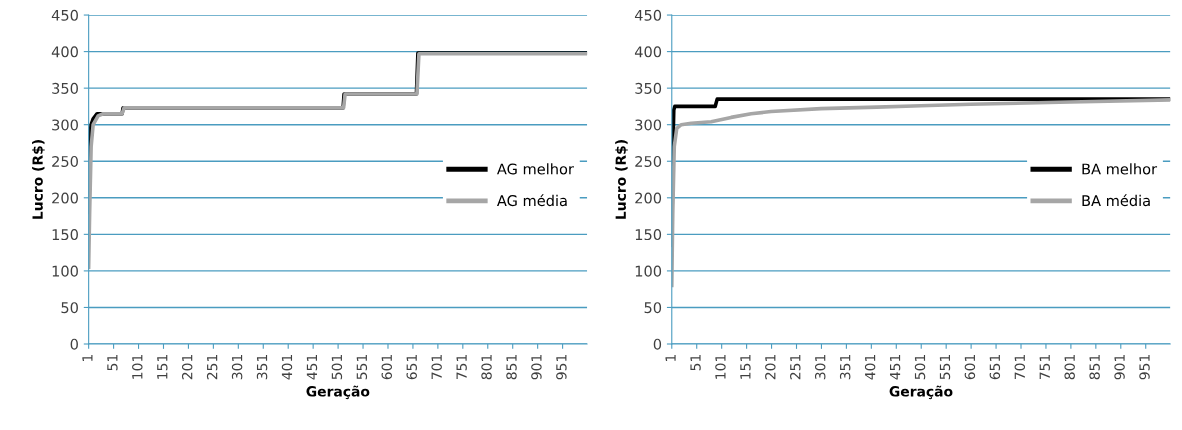 The height and width of the screenshot is (430, 1182). What do you see at coordinates (1116, 200) in the screenshot?
I see `legend-label: BA média` at bounding box center [1116, 200].